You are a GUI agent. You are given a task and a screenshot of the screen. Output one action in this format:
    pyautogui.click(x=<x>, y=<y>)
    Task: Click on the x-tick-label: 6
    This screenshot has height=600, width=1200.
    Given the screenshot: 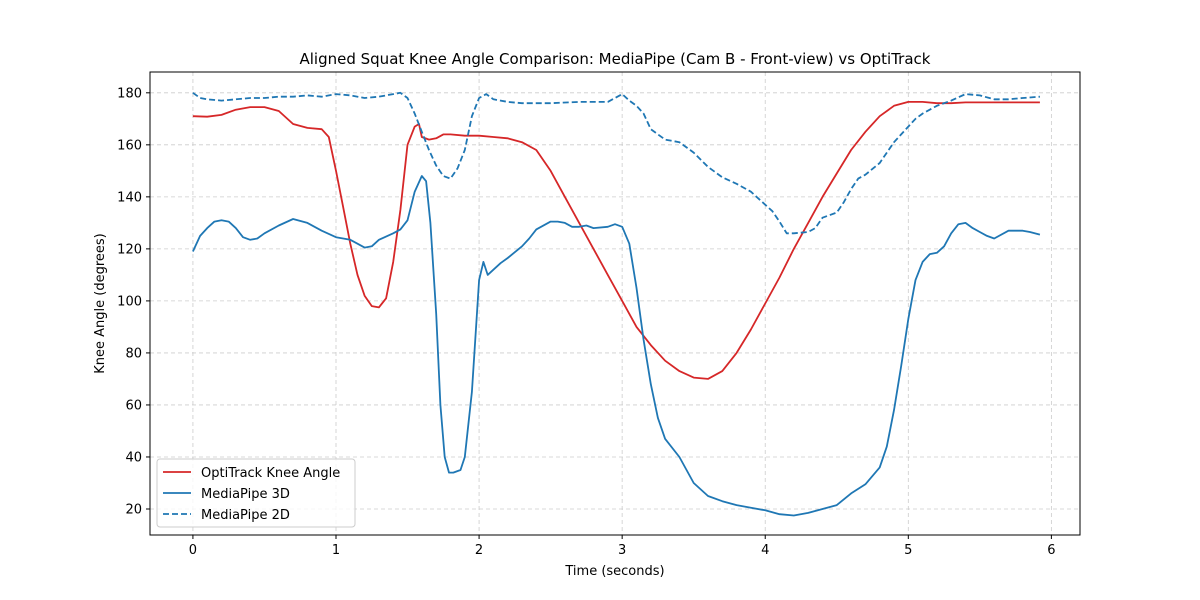 What is the action you would take?
    pyautogui.click(x=1051, y=550)
    